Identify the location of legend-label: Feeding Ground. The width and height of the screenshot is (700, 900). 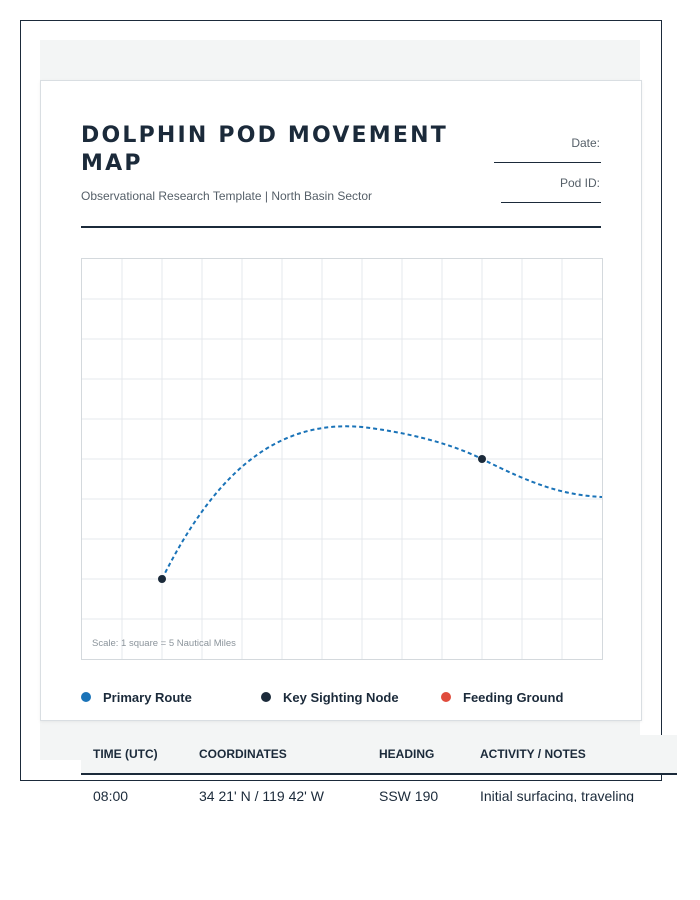
(513, 697).